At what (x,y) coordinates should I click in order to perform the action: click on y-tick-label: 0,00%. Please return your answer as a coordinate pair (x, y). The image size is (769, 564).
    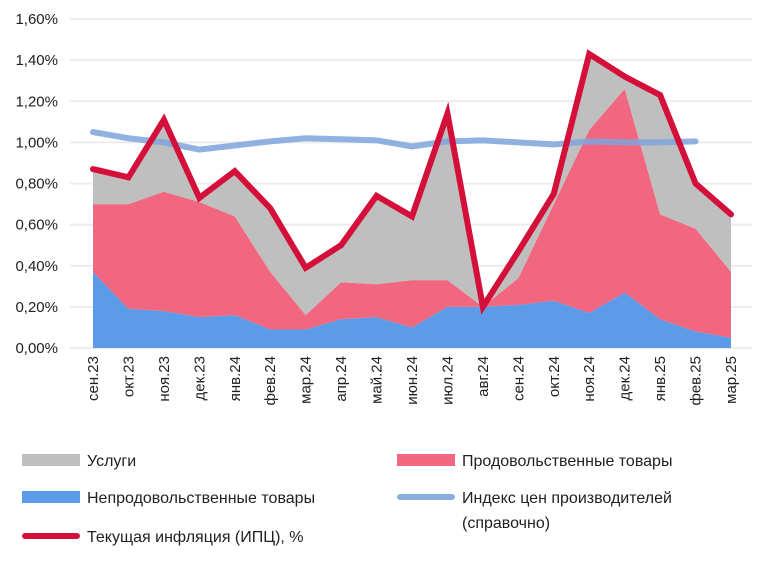
    Looking at the image, I should click on (36, 348).